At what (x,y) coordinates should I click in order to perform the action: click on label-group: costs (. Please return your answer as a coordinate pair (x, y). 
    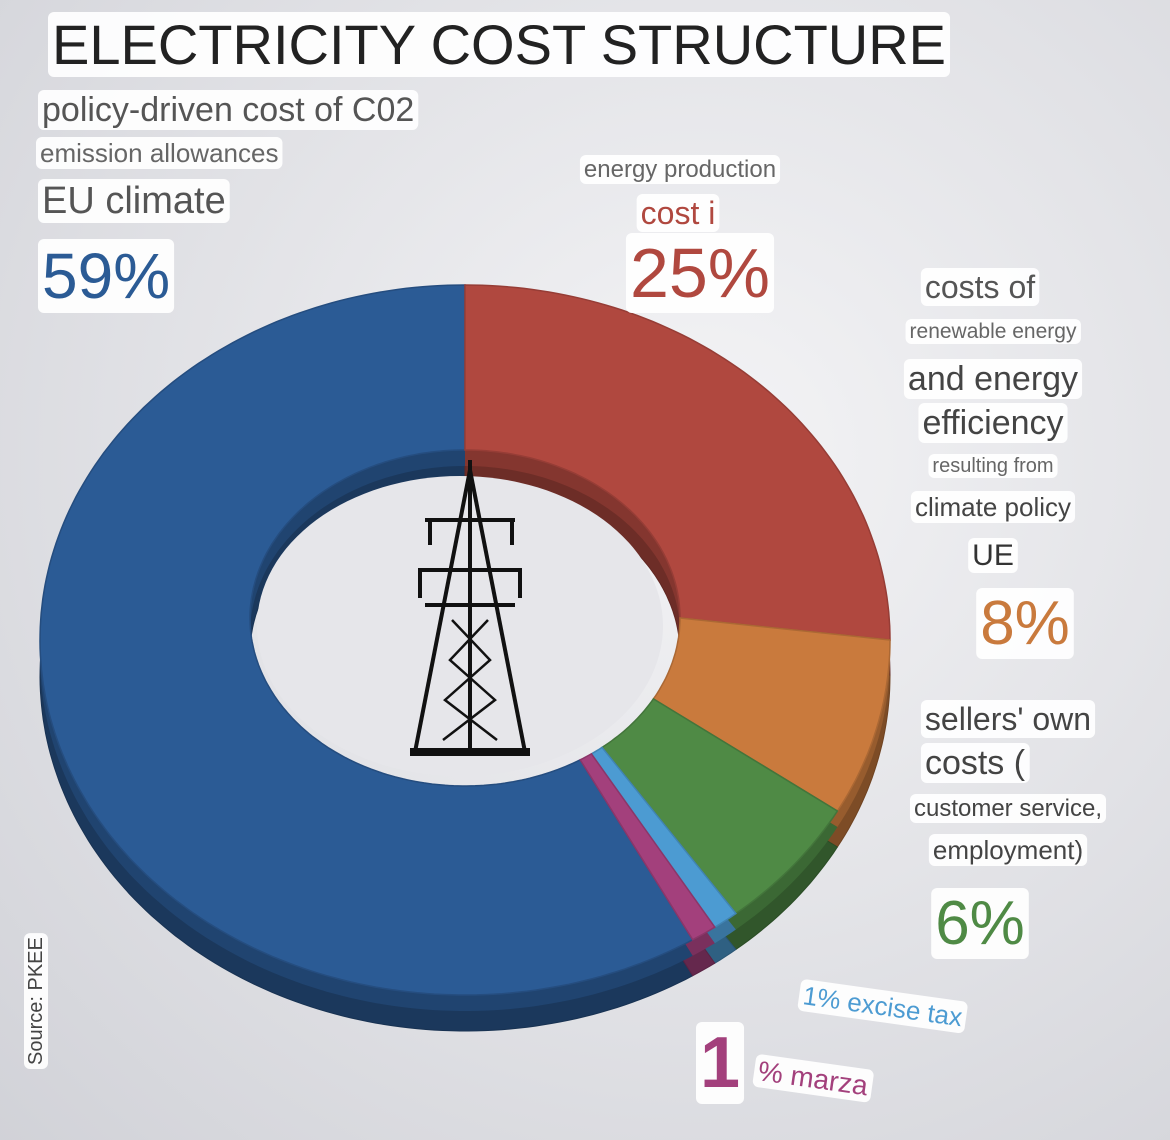
    Looking at the image, I should click on (975, 763).